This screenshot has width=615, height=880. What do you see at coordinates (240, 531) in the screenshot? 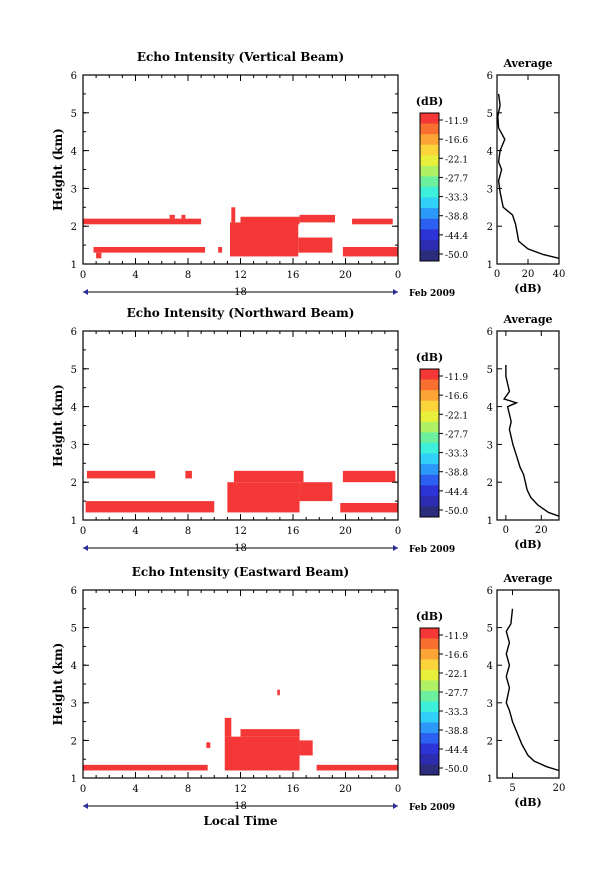
I see `x-tick-label: 12` at bounding box center [240, 531].